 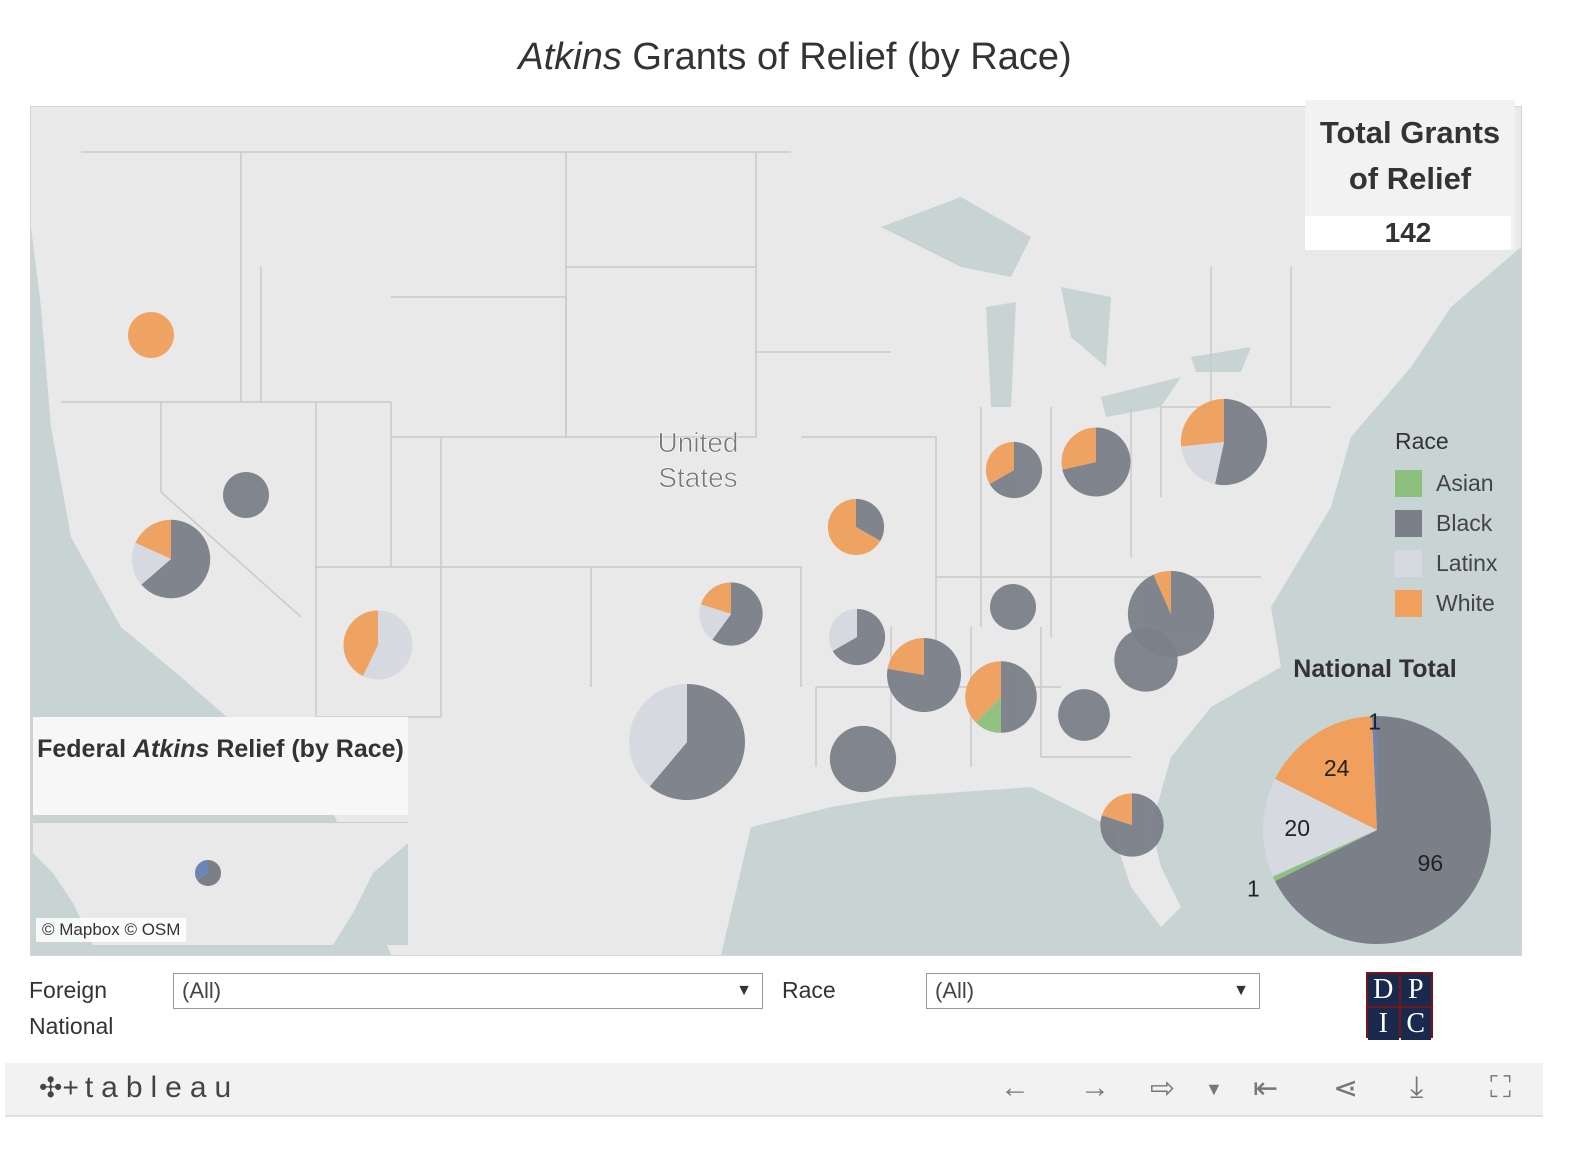 I want to click on logo-letter: D, so click(x=1383, y=990).